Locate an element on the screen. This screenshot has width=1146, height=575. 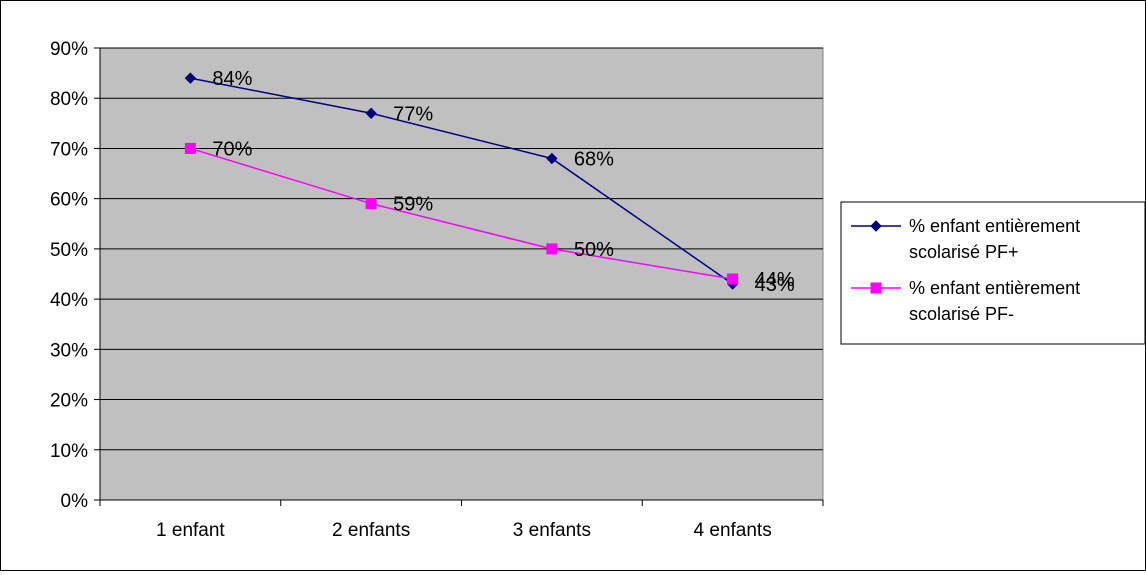
legend-label: scolarisé PF+ is located at coordinates (964, 252).